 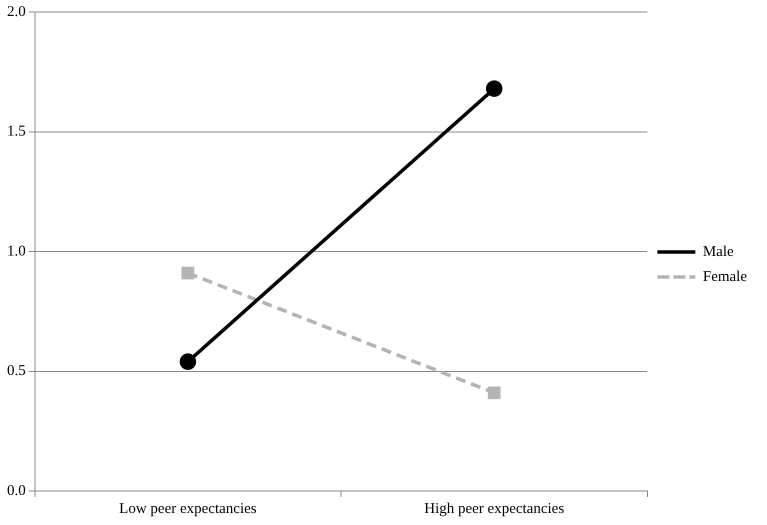 I want to click on y-tick-label: 0.0, so click(x=16, y=490).